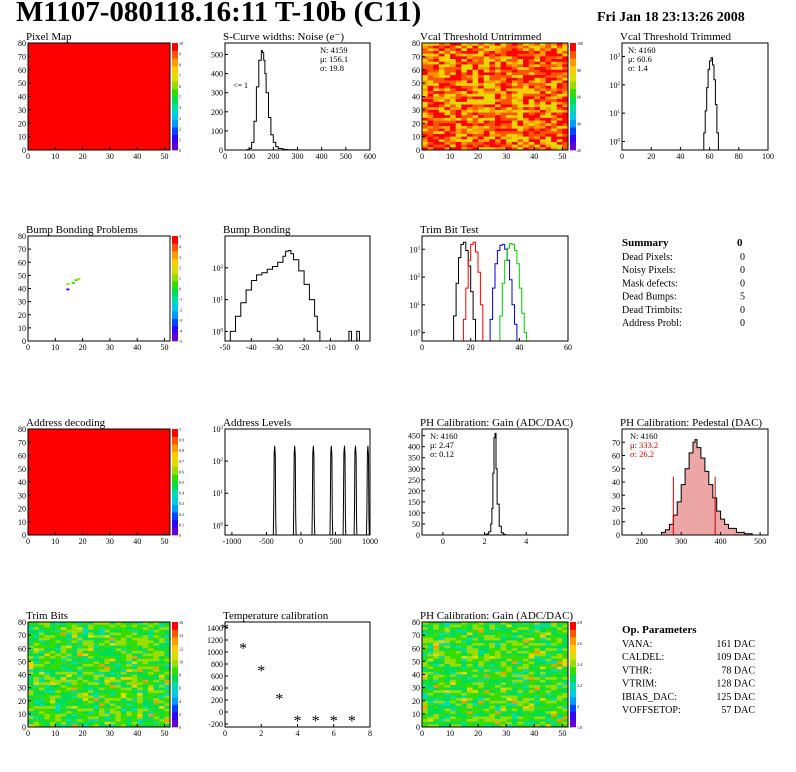 The width and height of the screenshot is (796, 772). Describe the element at coordinates (73, 282) in the screenshot. I see `bump-defect-cell` at that location.